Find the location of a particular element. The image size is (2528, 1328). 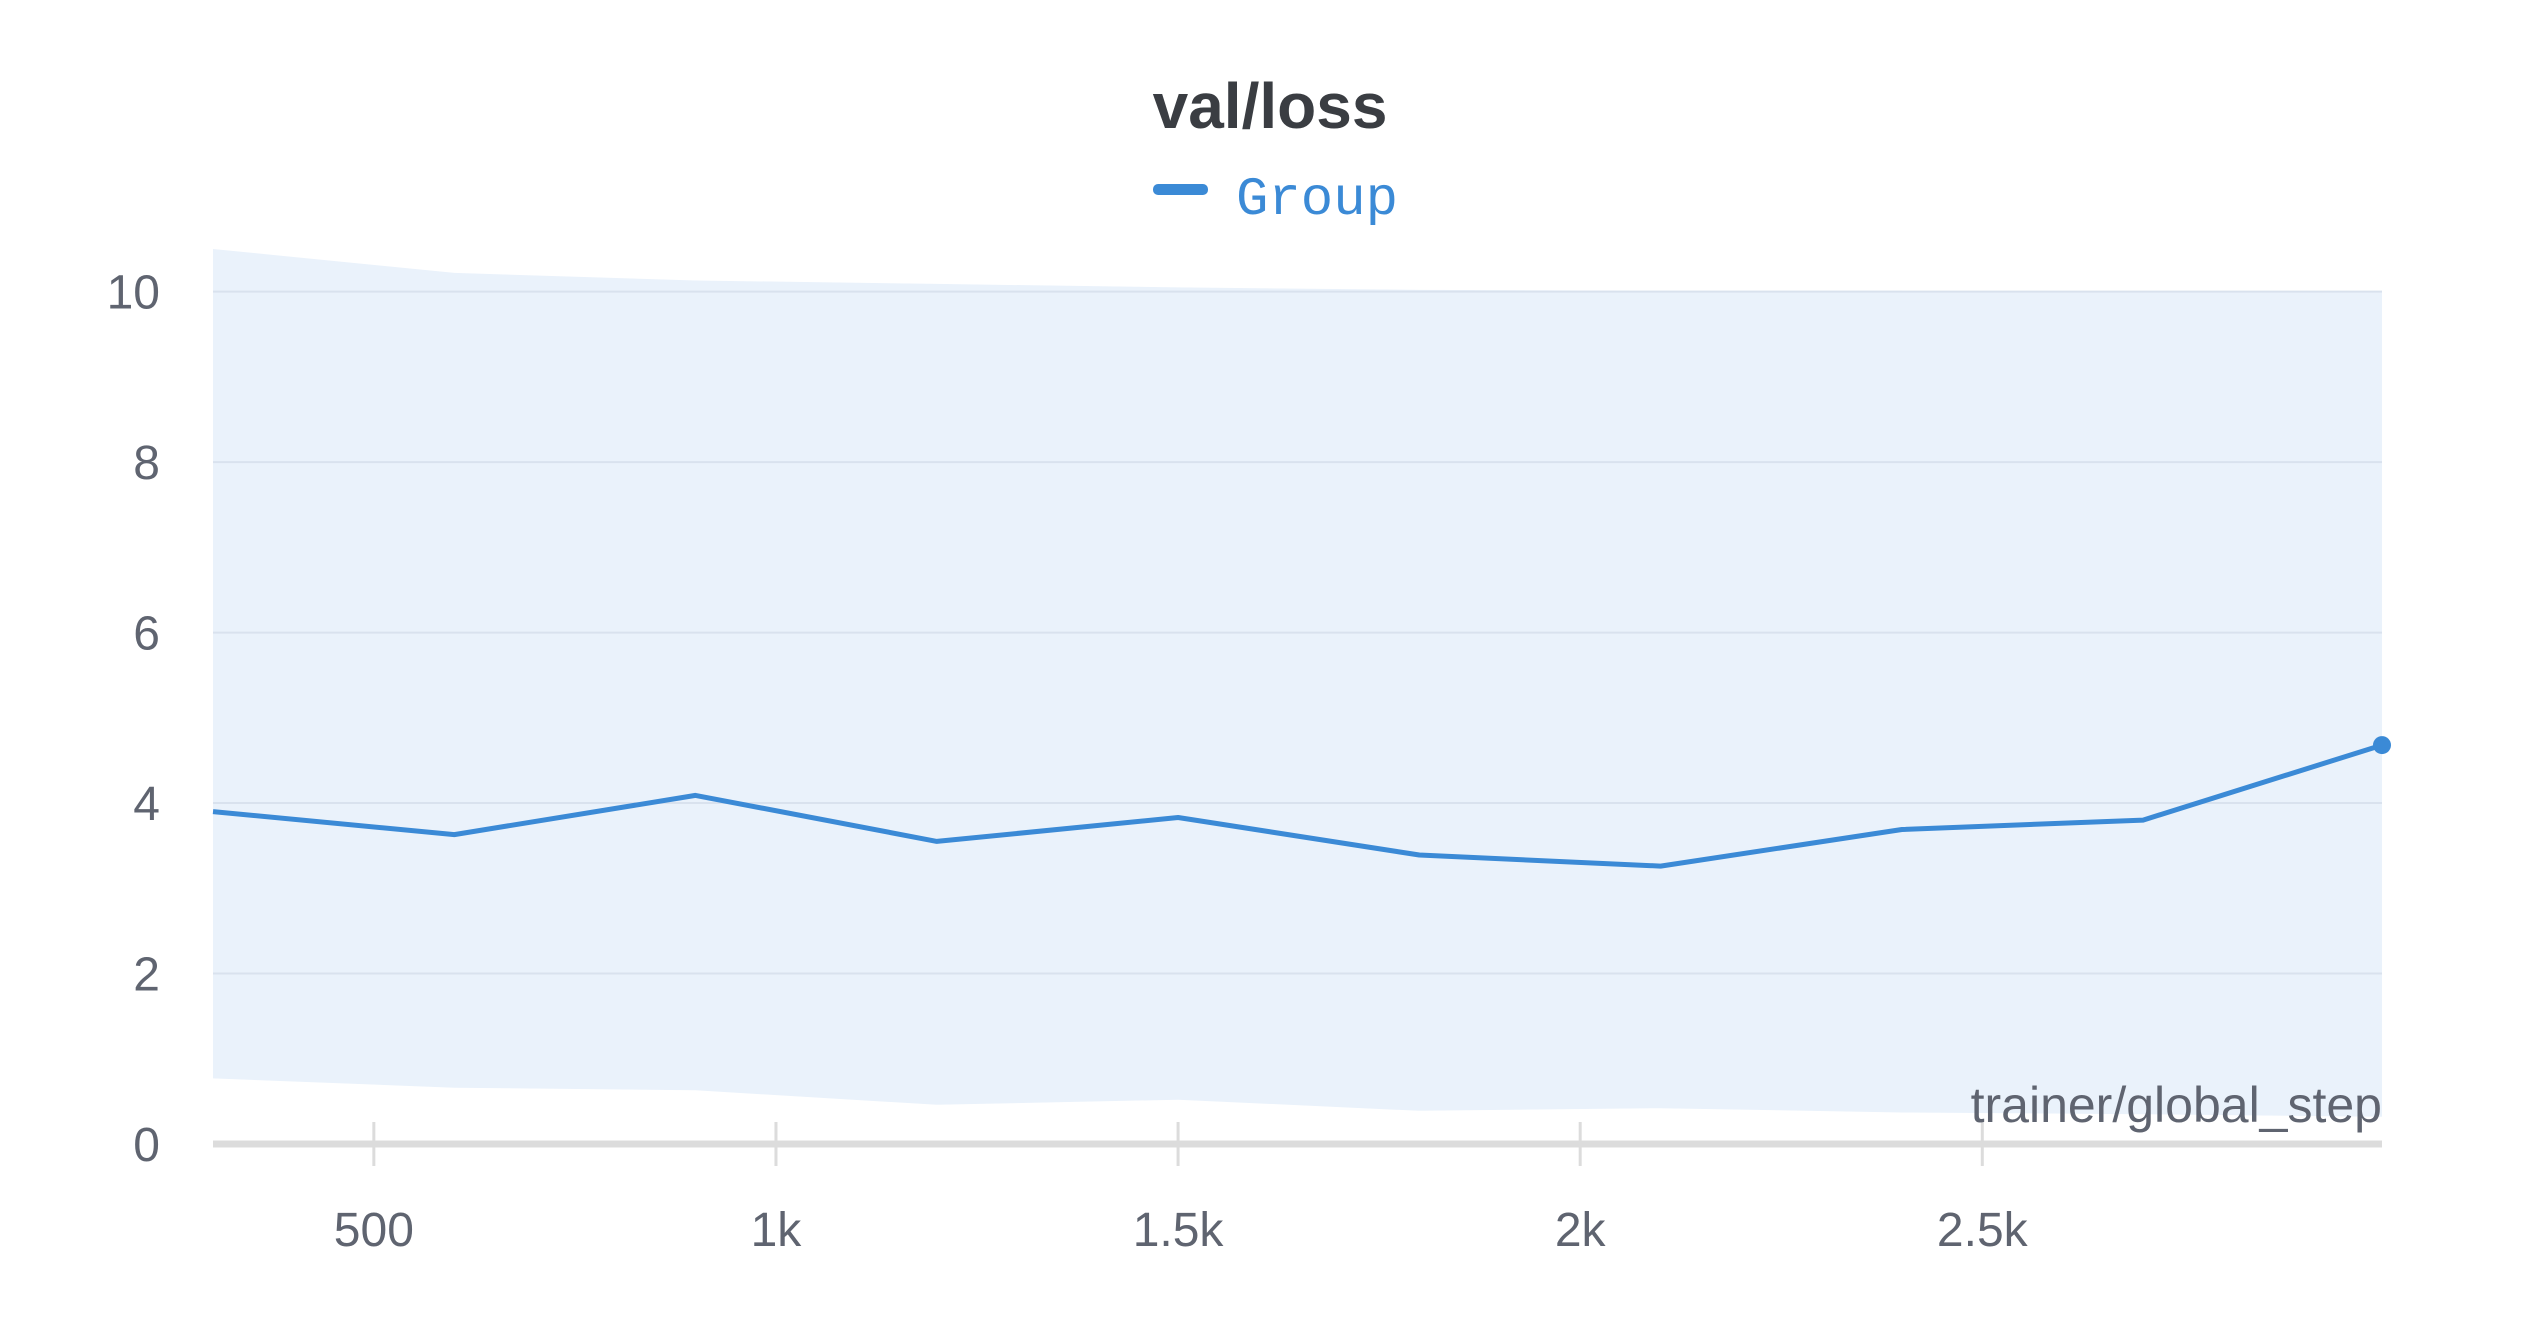

x-tick-label: 2.5k is located at coordinates (1983, 1230).